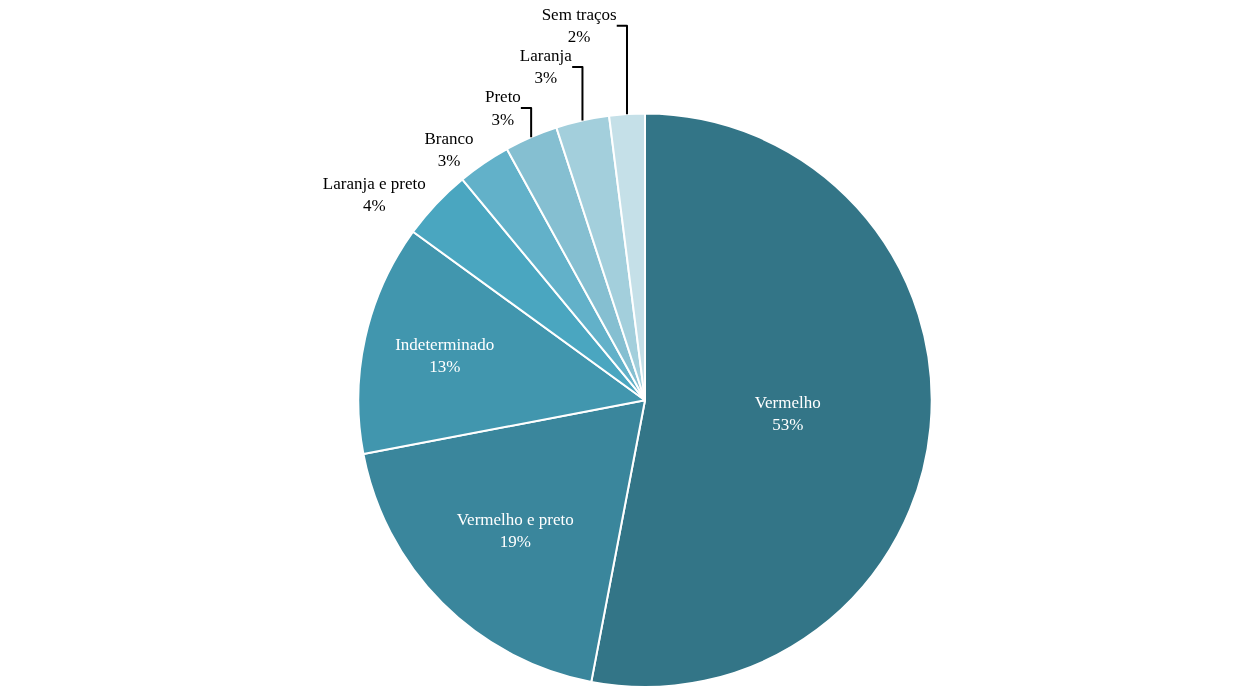 This screenshot has width=1255, height=697. What do you see at coordinates (546, 56) in the screenshot?
I see `slice-label: Laranja` at bounding box center [546, 56].